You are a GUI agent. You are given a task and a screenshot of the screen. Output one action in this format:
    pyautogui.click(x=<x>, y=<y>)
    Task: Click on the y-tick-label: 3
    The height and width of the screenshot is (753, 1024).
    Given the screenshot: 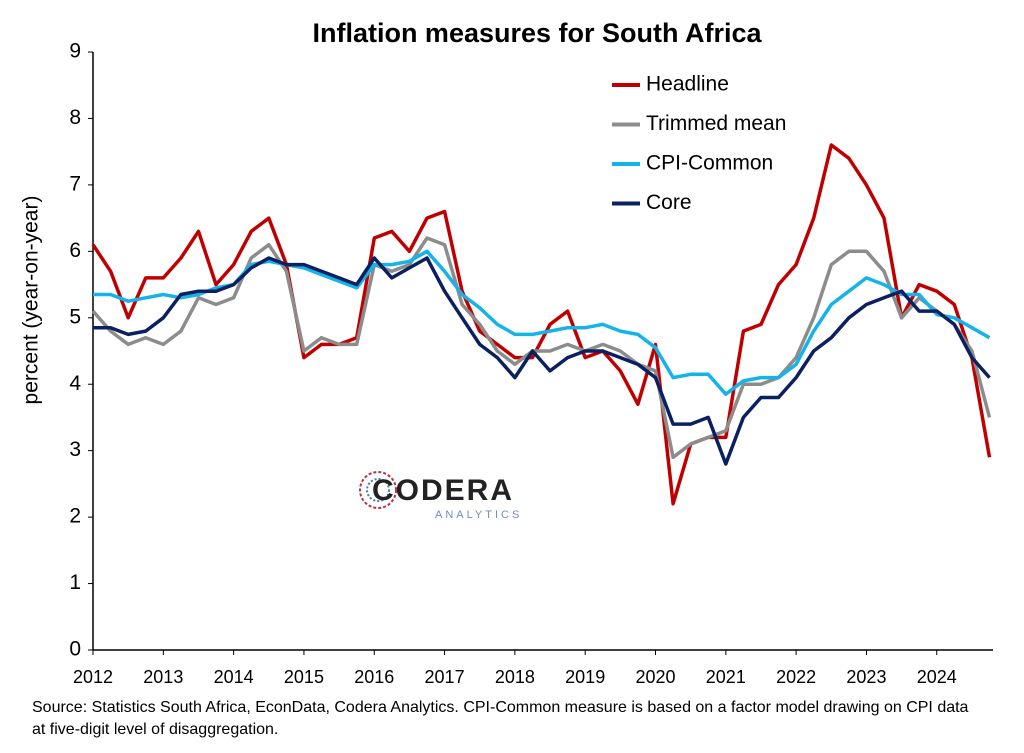 What is the action you would take?
    pyautogui.click(x=75, y=449)
    